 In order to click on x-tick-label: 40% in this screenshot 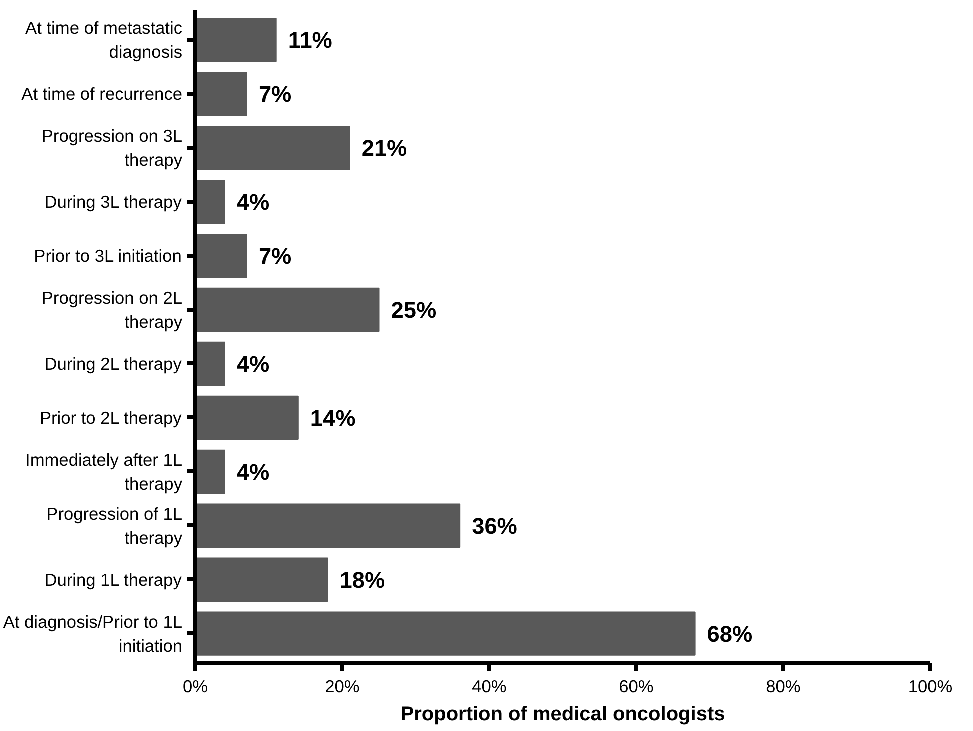, I will do `click(489, 686)`.